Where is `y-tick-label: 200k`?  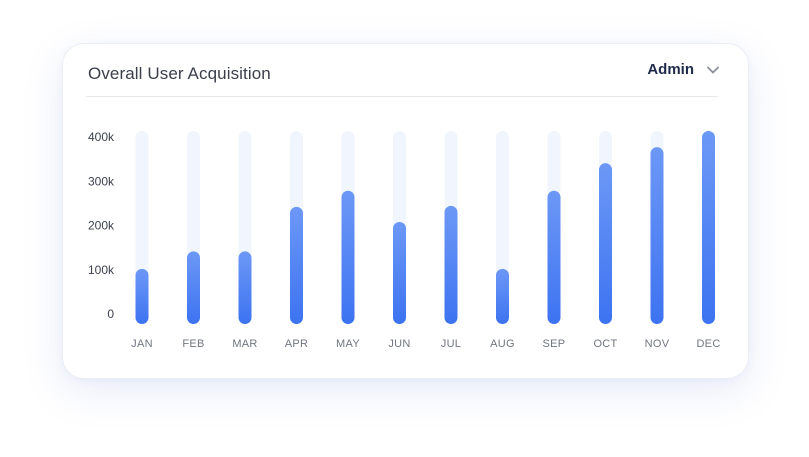
y-tick-label: 200k is located at coordinates (101, 226).